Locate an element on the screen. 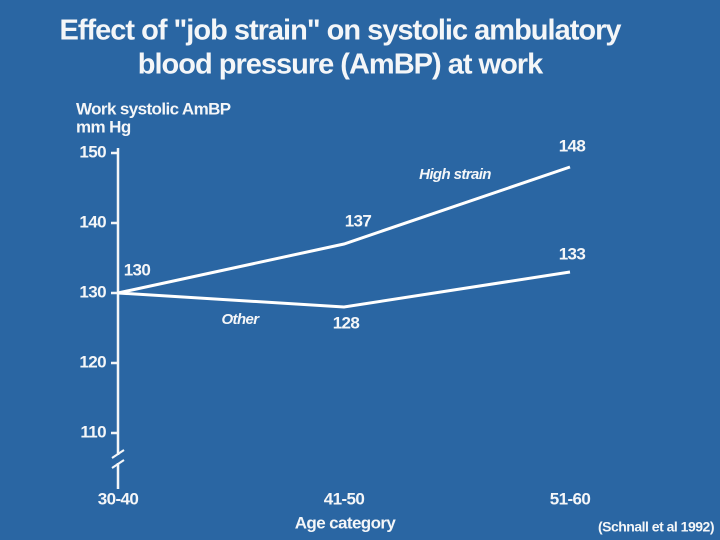  series-label: Other is located at coordinates (240, 319).